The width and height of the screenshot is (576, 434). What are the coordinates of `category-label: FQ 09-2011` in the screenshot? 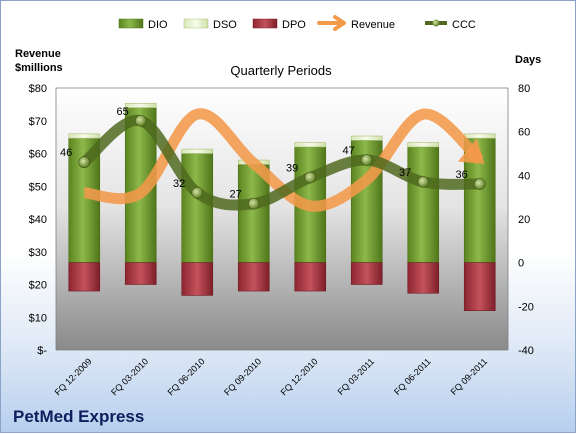 It's located at (469, 376).